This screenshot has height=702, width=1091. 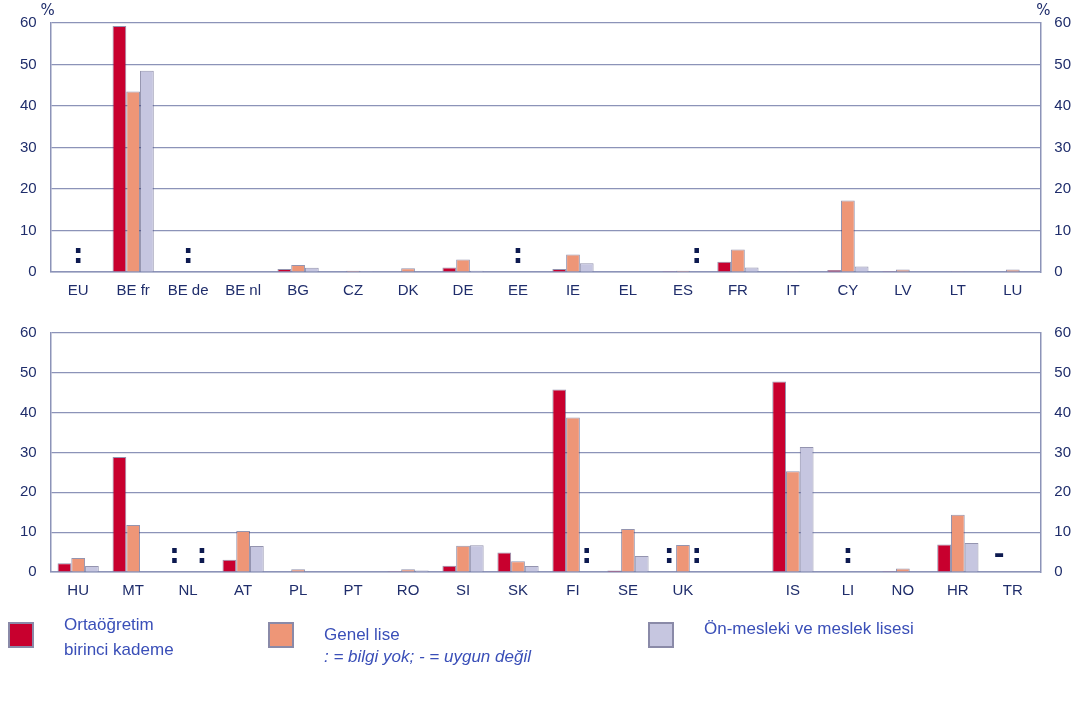 I want to click on x-tick-label: TR, so click(x=1012, y=590).